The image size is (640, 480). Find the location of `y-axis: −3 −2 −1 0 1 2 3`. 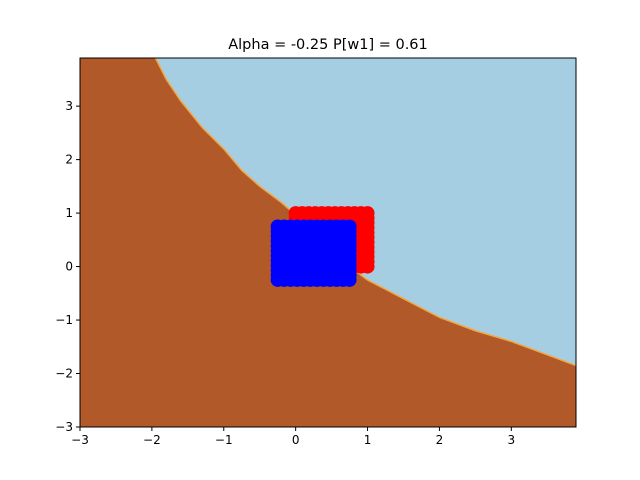

y-axis: −3 −2 −1 0 1 2 3 is located at coordinates (67, 266).